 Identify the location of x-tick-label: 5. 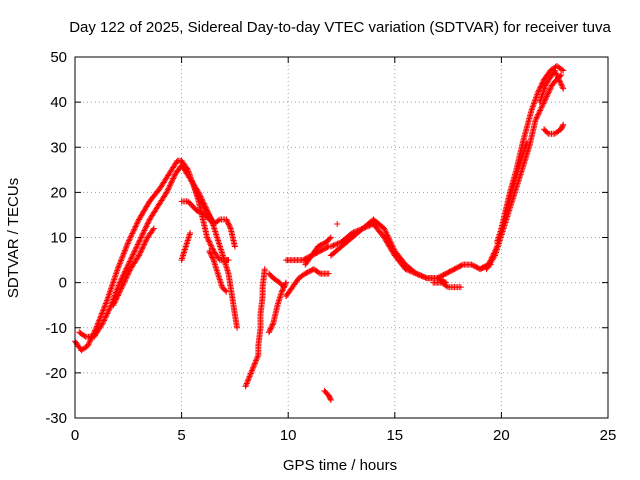
(181, 435).